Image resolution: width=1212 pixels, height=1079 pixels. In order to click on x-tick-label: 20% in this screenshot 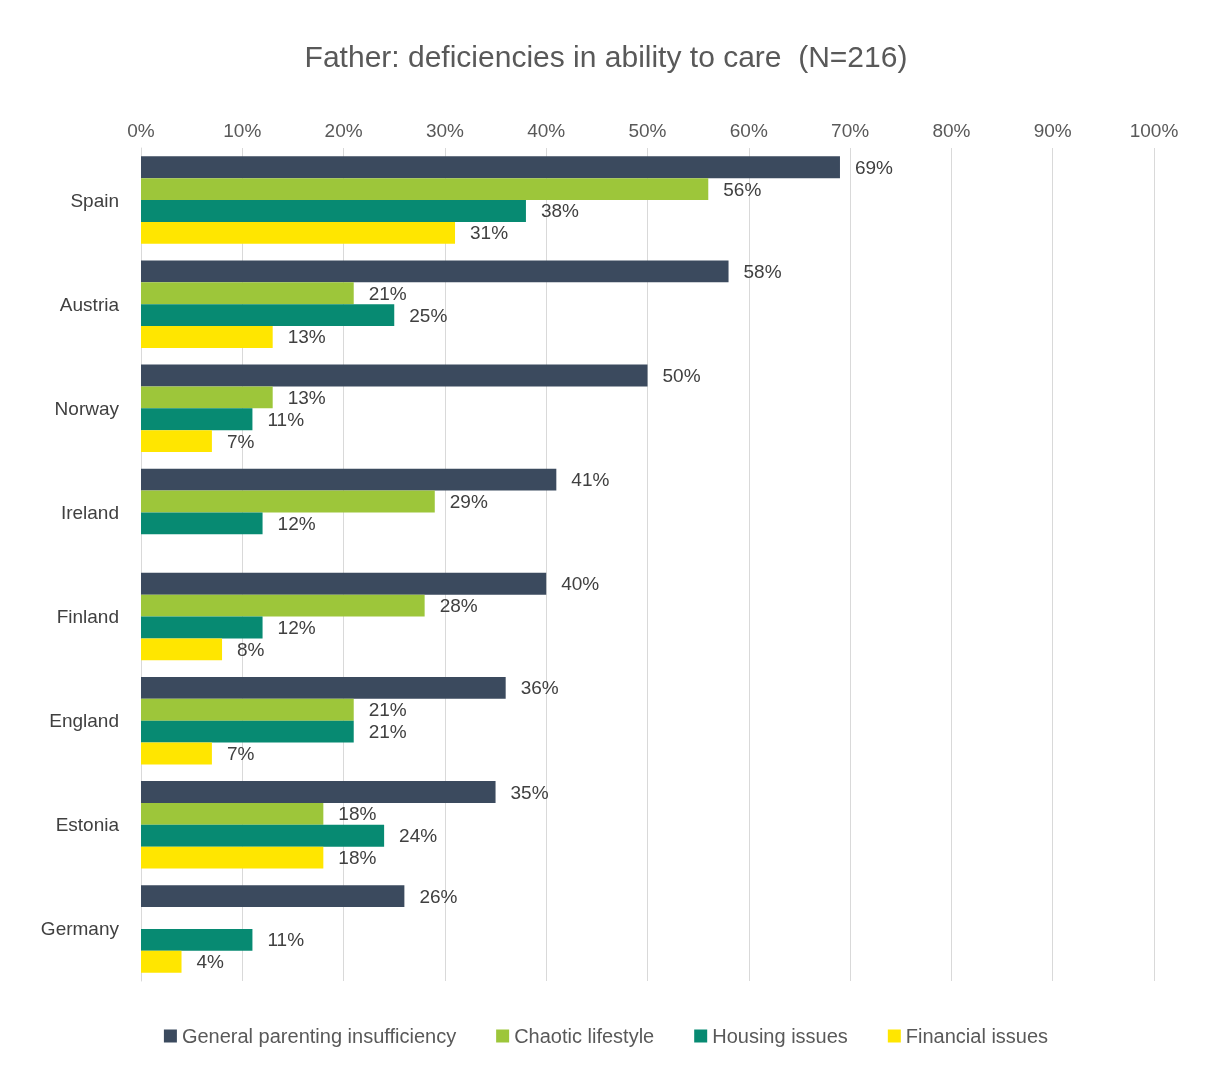, I will do `click(343, 130)`.